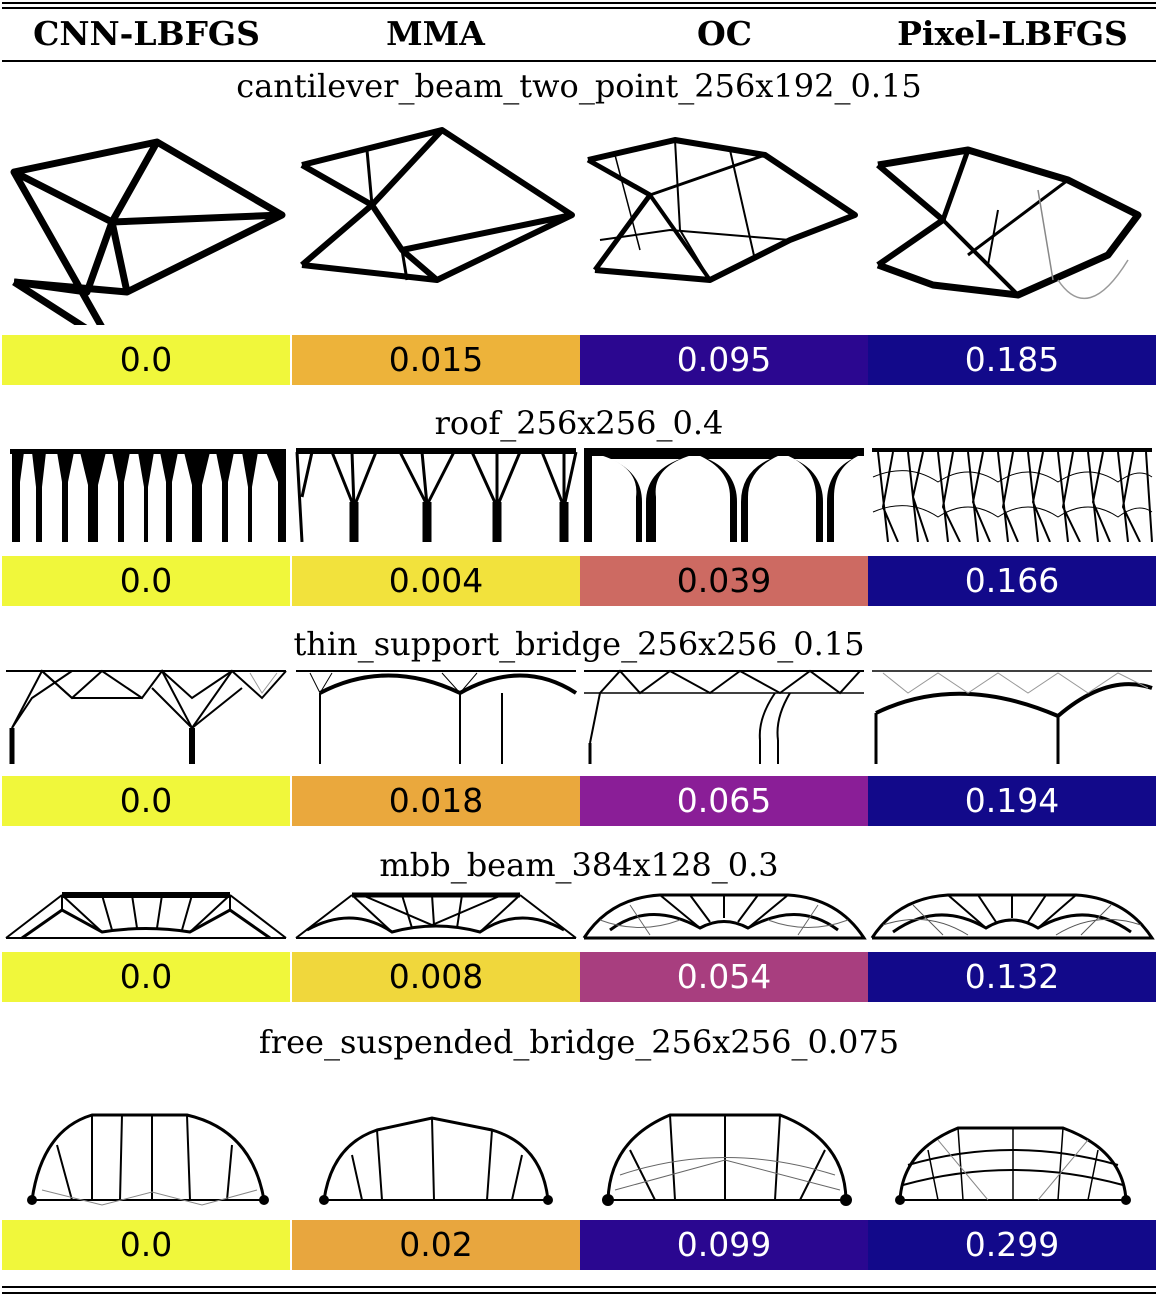  What do you see at coordinates (146, 494) in the screenshot?
I see `design-roof-cnn-lbfgs` at bounding box center [146, 494].